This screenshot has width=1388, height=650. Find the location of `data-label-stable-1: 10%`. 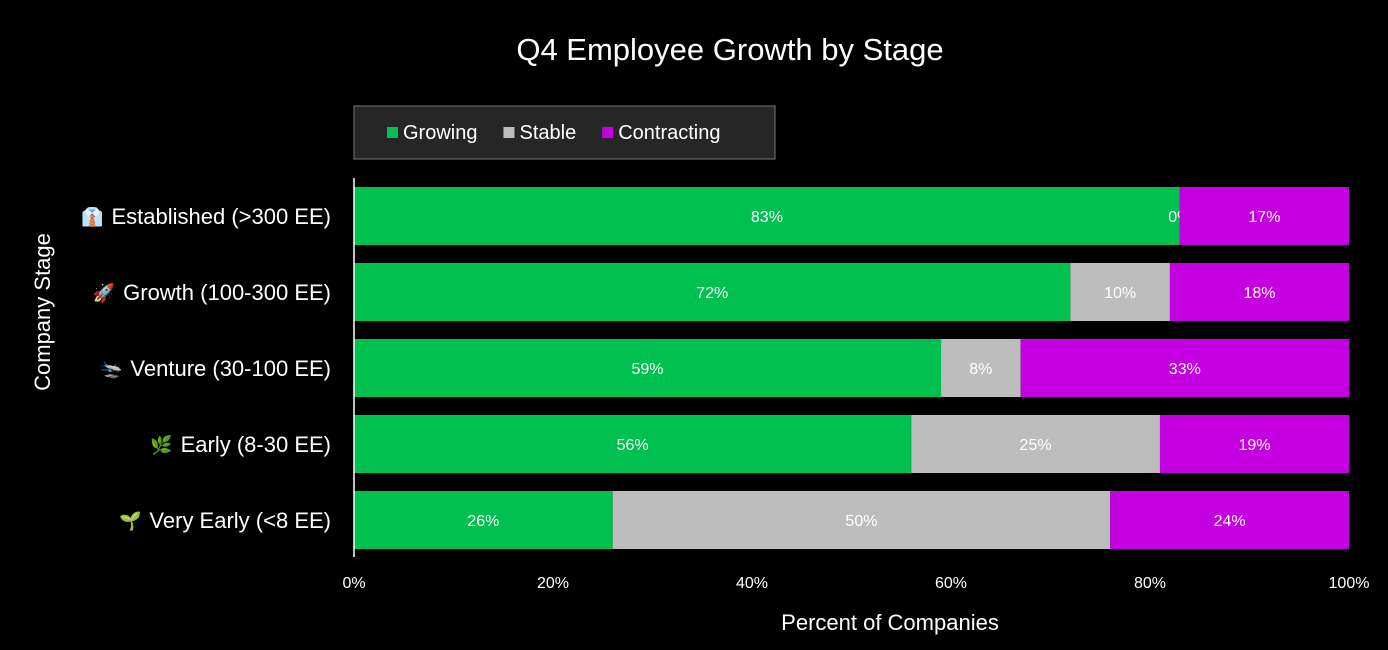

data-label-stable-1: 10% is located at coordinates (1120, 293).